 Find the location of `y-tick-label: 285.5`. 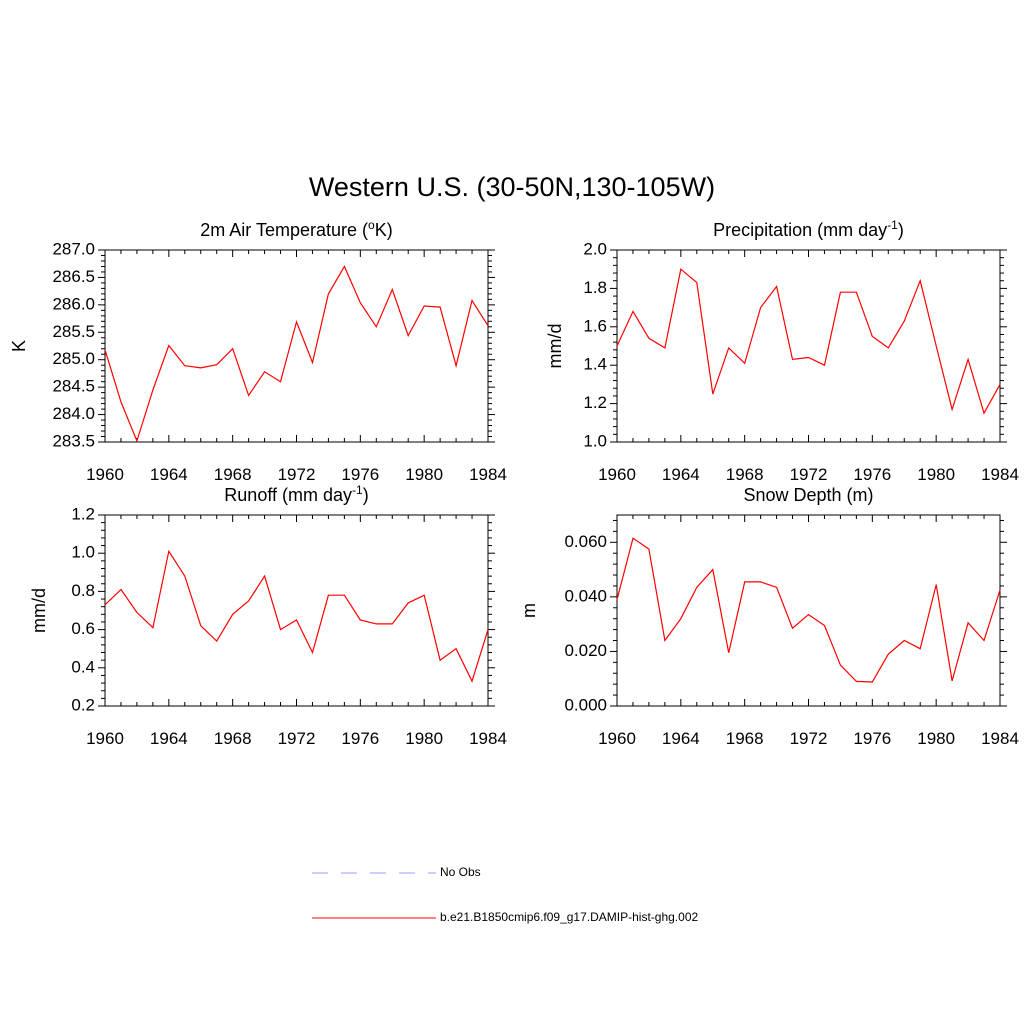

y-tick-label: 285.5 is located at coordinates (73, 331).